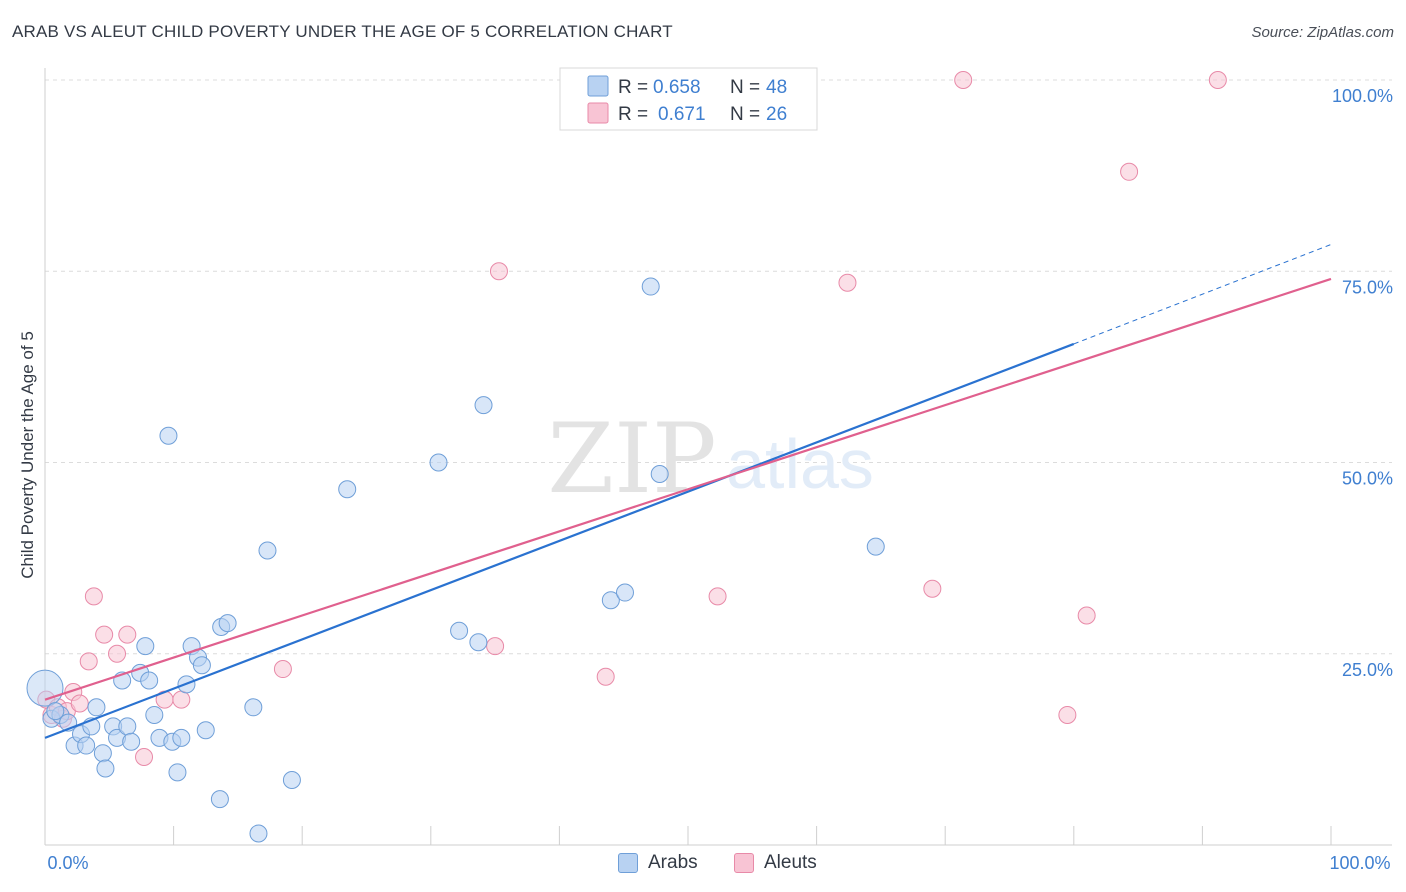  I want to click on legend-aleuts-r-label: R =, so click(633, 114).